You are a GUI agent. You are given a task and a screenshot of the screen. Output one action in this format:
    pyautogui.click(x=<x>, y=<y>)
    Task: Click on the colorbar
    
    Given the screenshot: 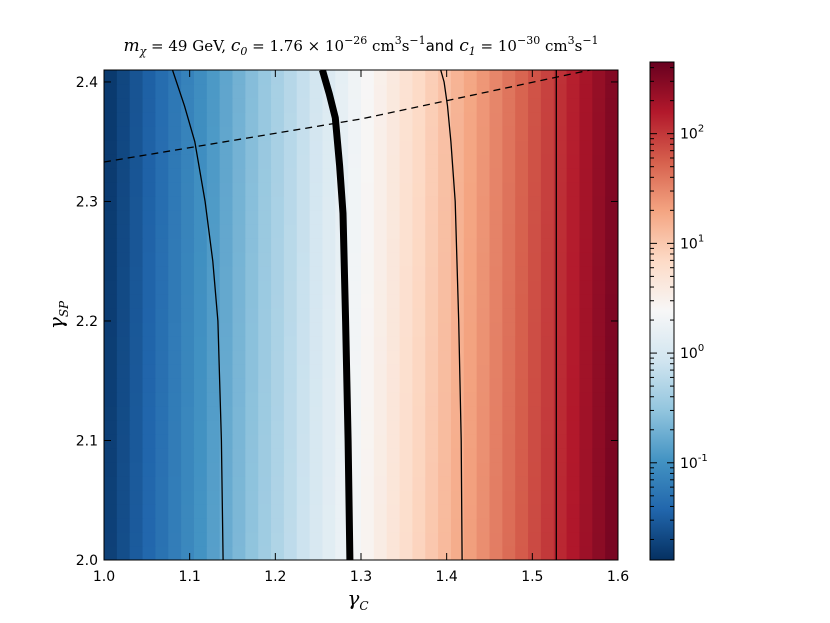 What is the action you would take?
    pyautogui.click(x=662, y=311)
    